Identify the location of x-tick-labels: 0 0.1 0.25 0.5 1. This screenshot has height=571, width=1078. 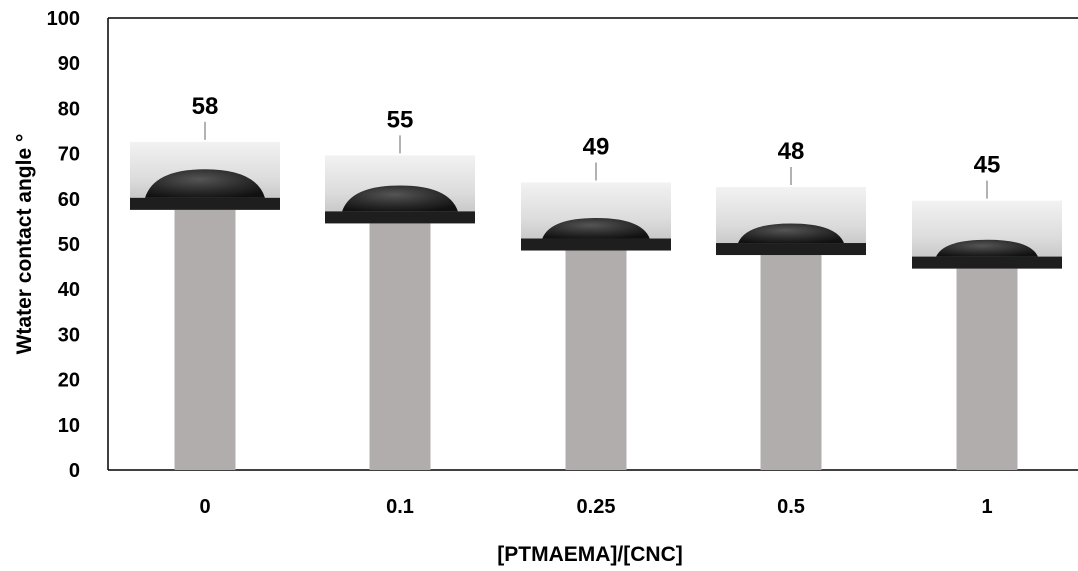
(595, 507).